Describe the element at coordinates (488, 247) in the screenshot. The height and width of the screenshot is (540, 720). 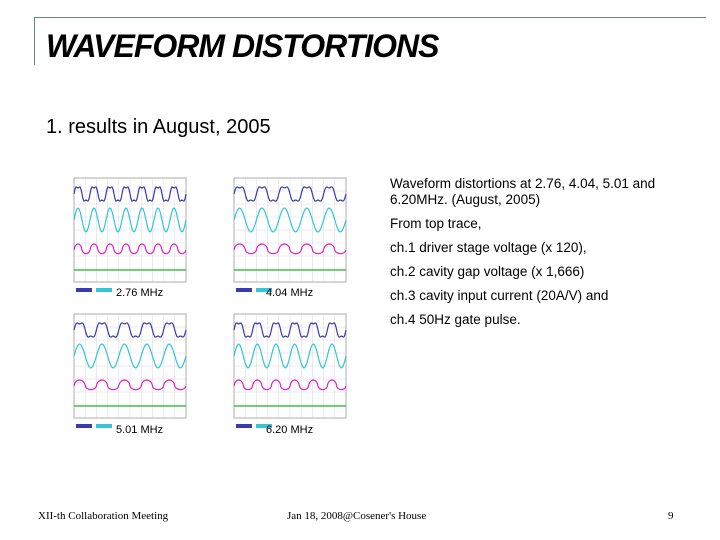
I see `description-ch1: ch.1 driver stage voltage (x 120),` at that location.